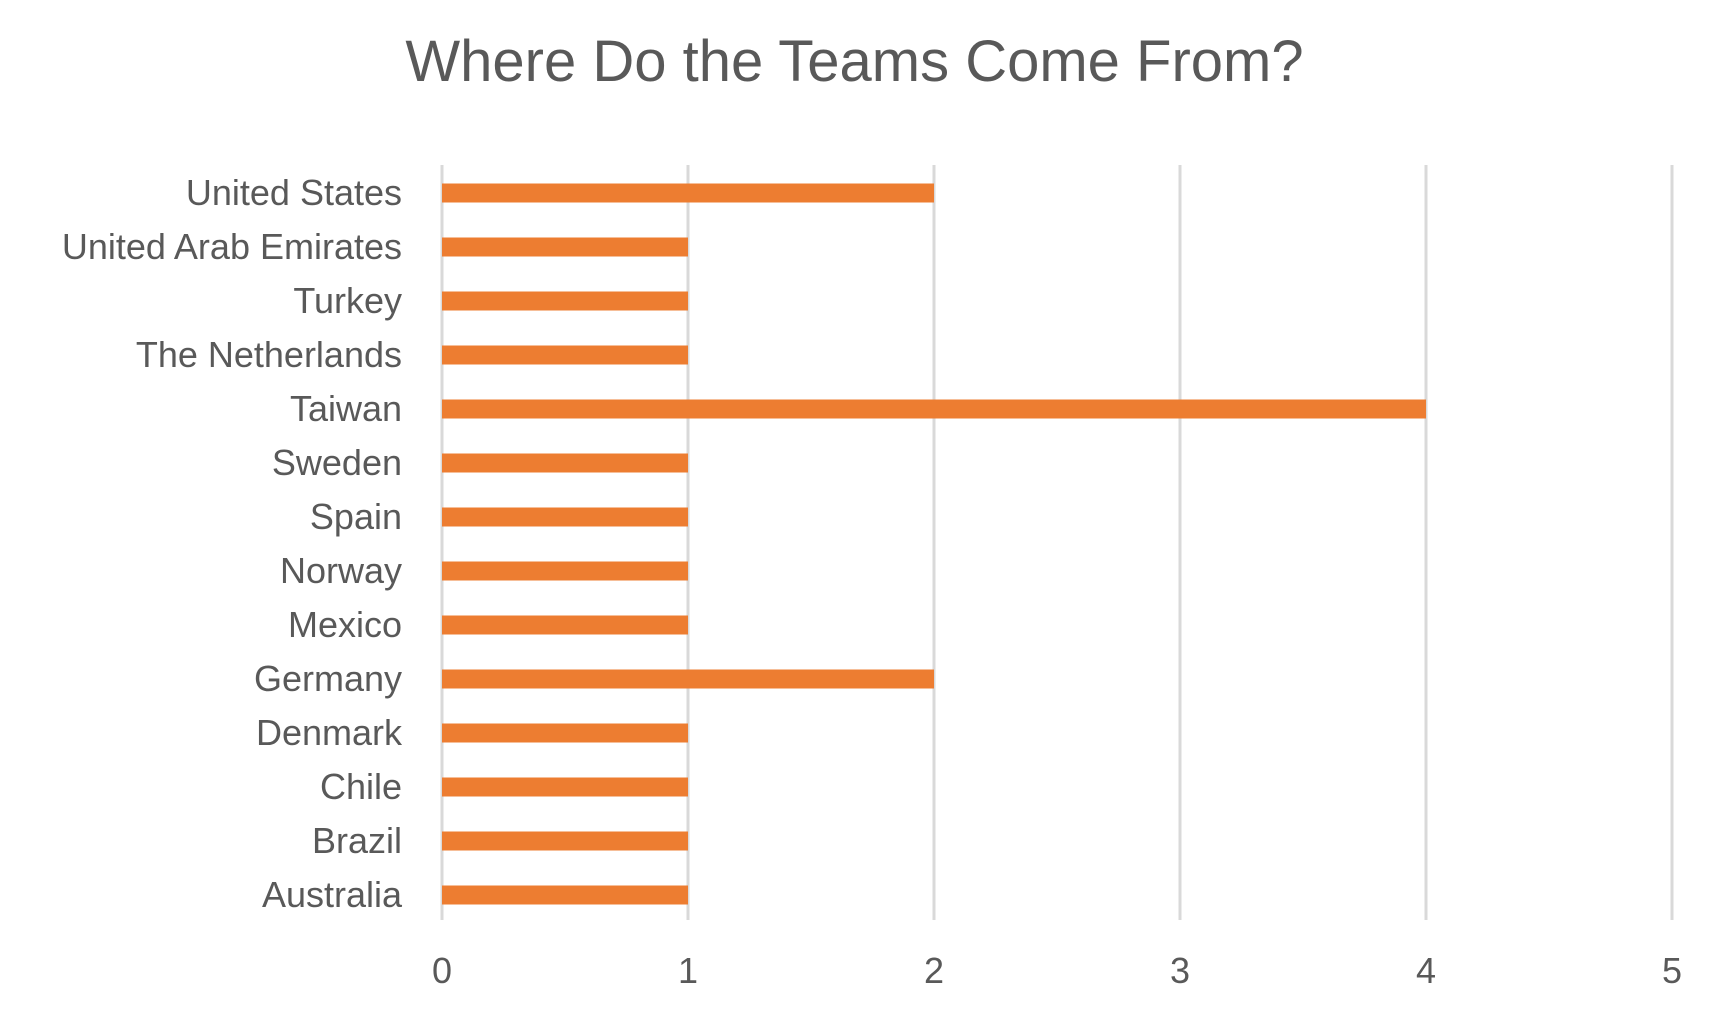 This screenshot has height=1013, width=1709. Describe the element at coordinates (934, 409) in the screenshot. I see `bar-taiwan` at that location.